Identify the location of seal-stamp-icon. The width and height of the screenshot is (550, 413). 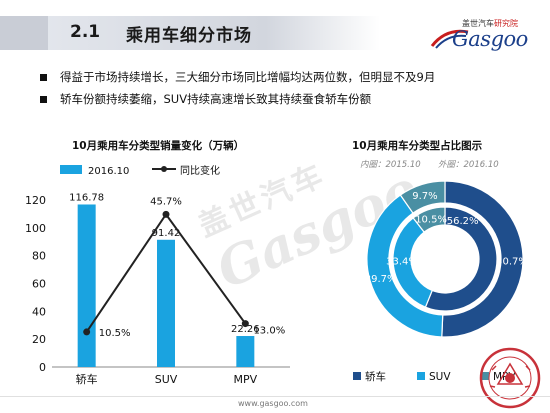
(510, 378).